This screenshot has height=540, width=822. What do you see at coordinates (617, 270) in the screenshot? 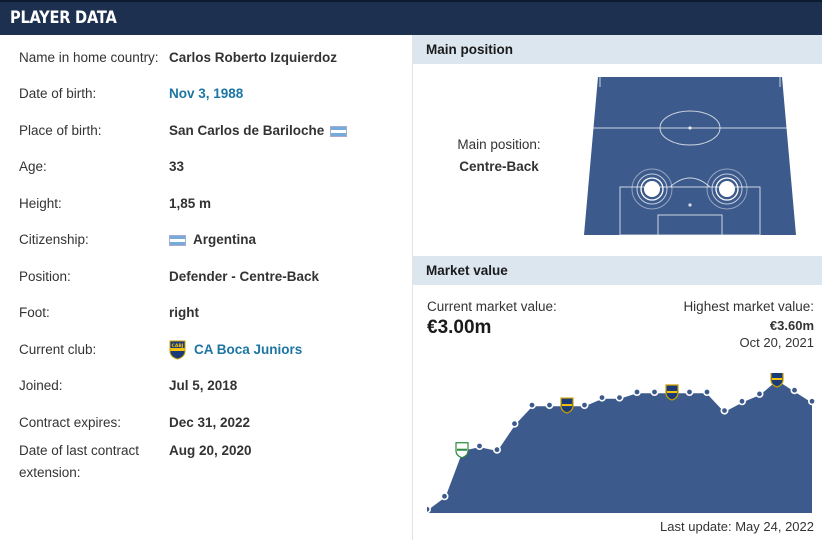
I see `market-value-heading: Market value` at bounding box center [617, 270].